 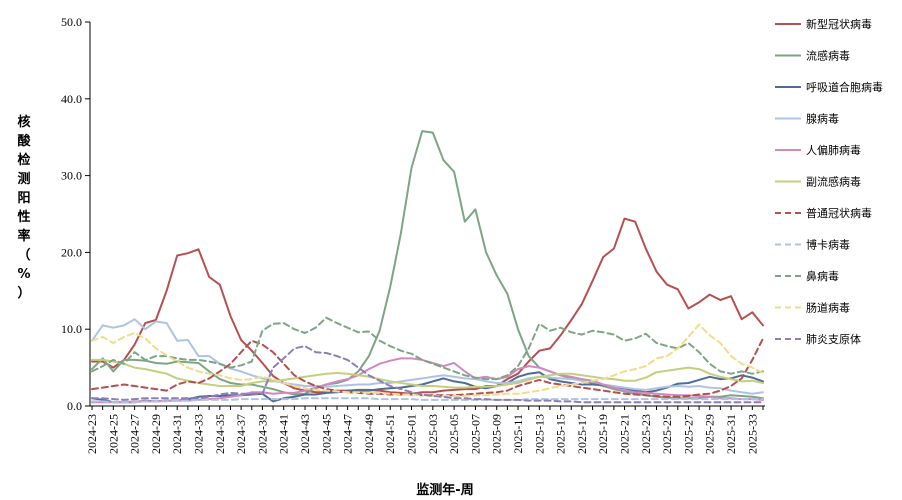 What do you see at coordinates (433, 434) in the screenshot?
I see `x-tick-label: 2025-03` at bounding box center [433, 434].